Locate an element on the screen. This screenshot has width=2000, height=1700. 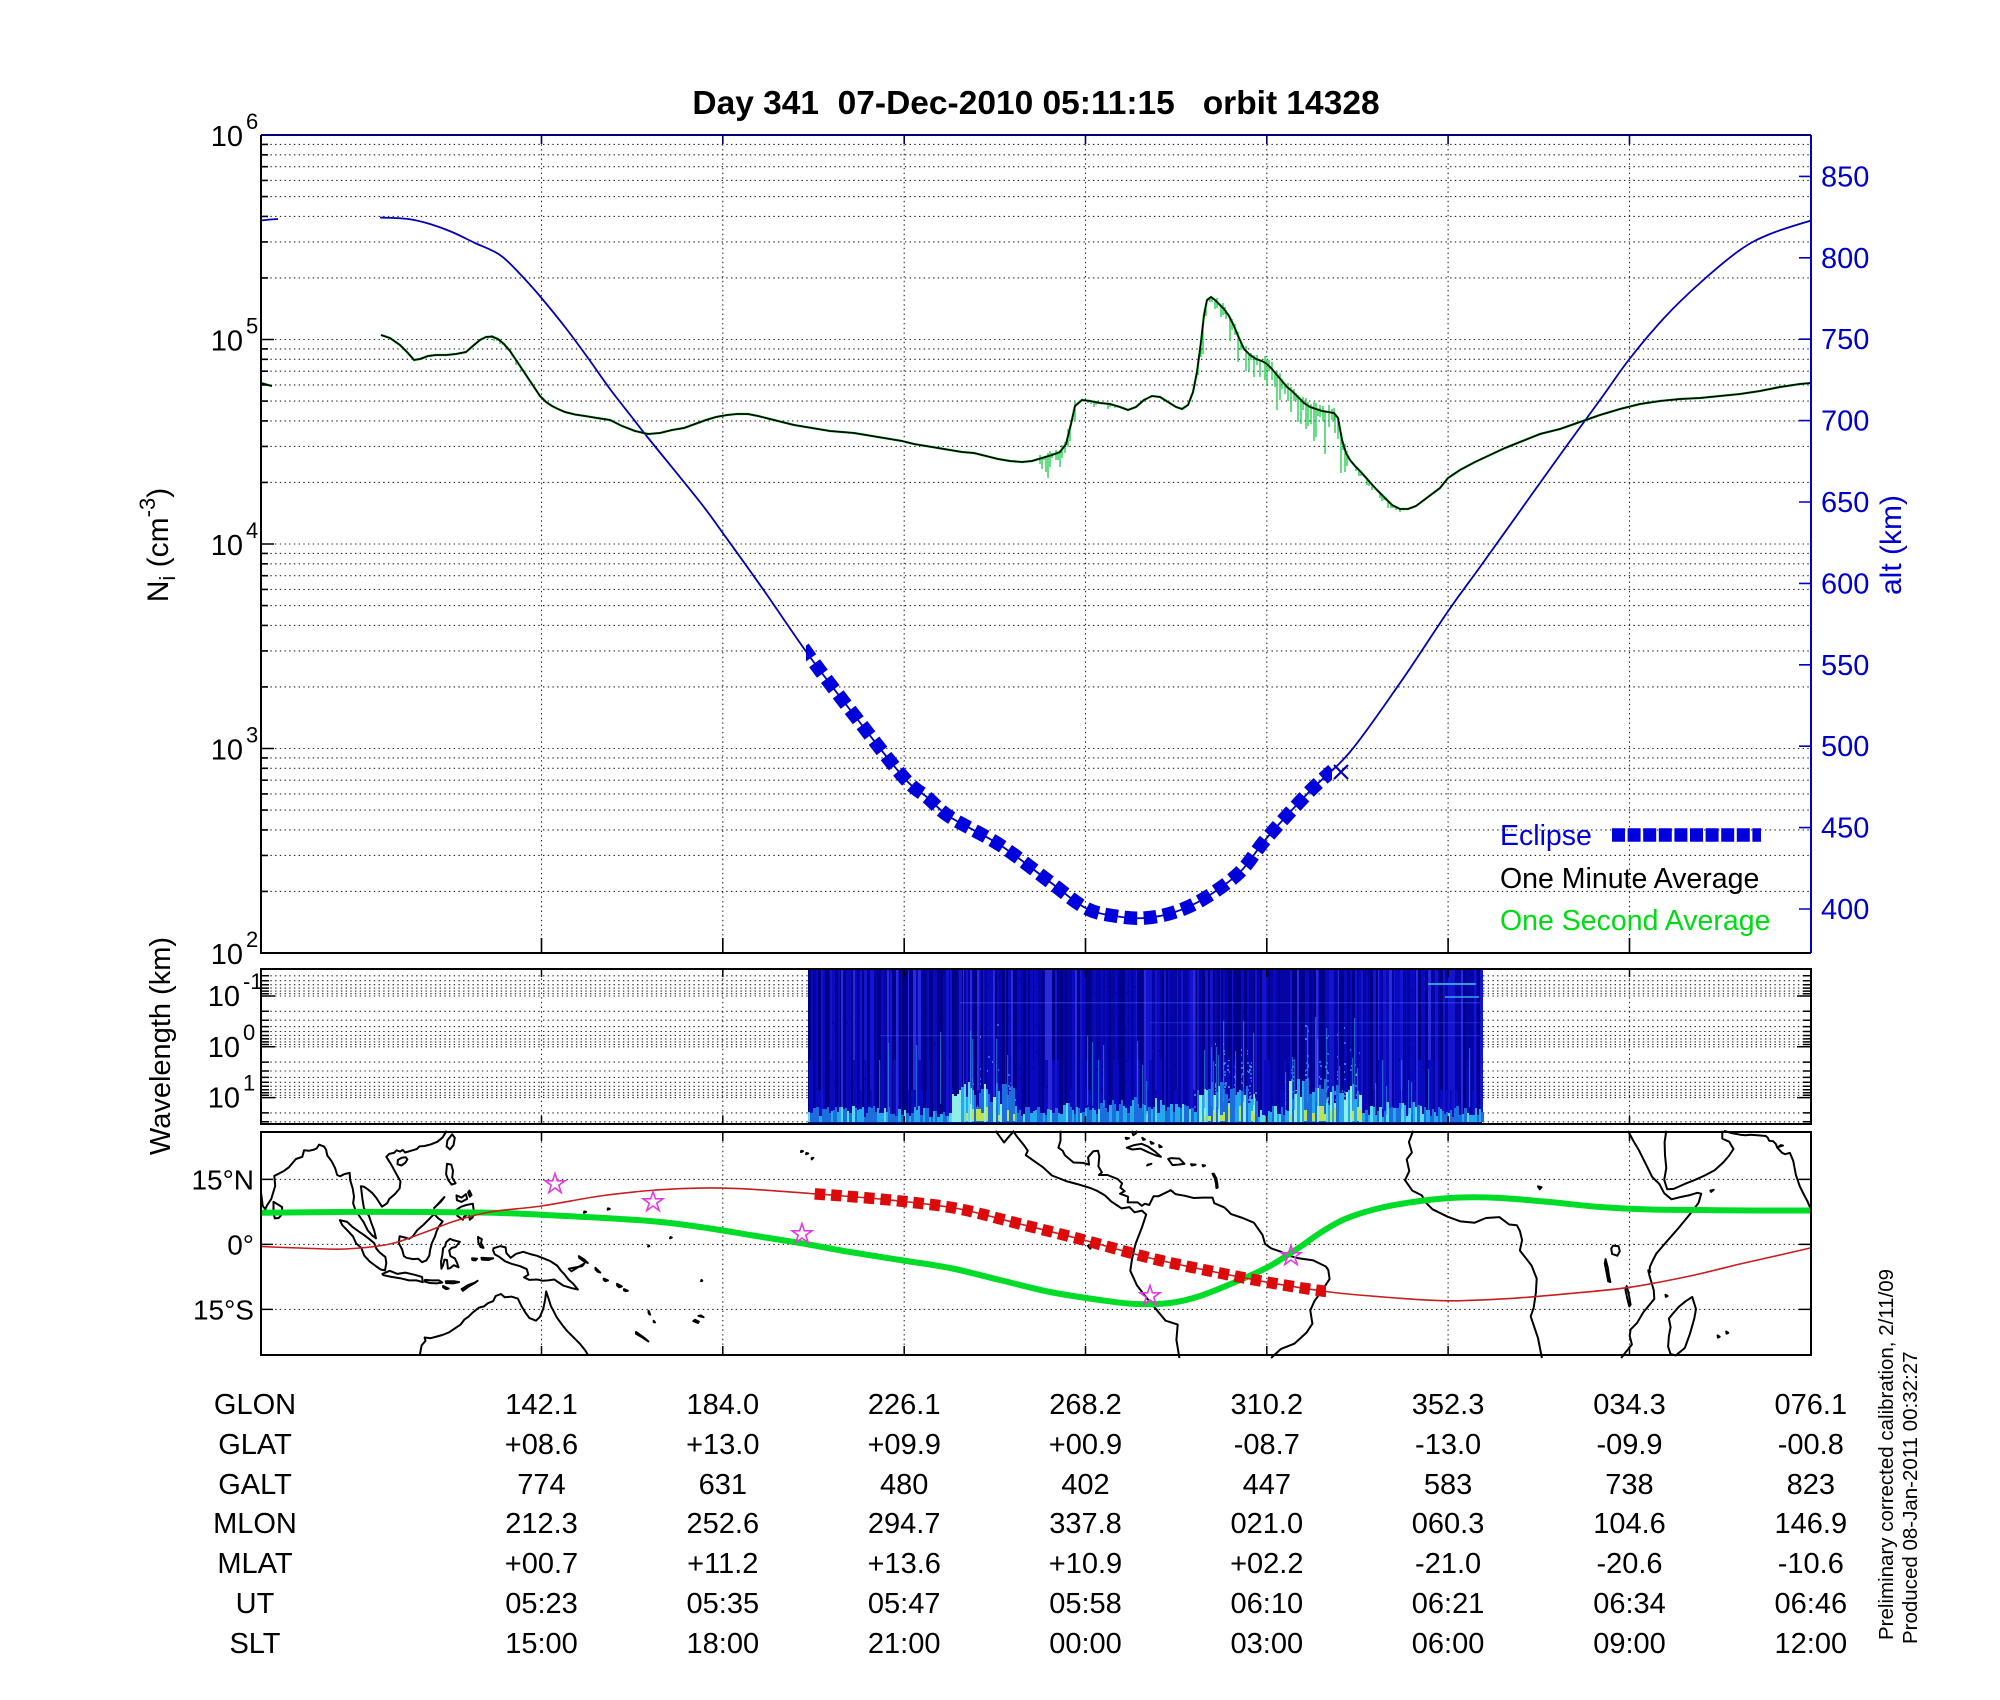
svg-text: Wavelength (km) is located at coordinates (161, 1046).